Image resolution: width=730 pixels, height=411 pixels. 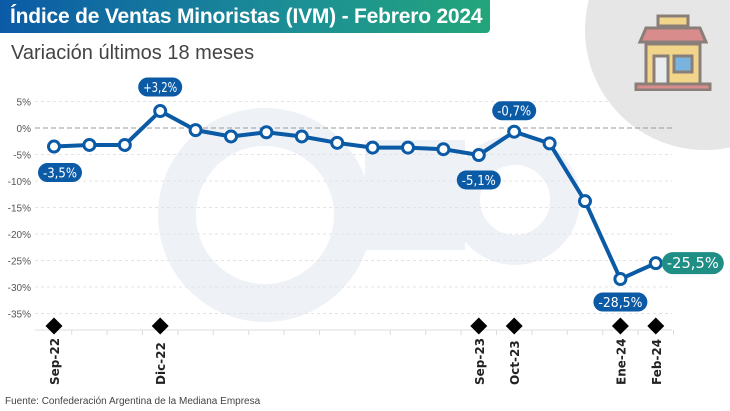 I want to click on data-label: -25,5%, so click(x=693, y=263).